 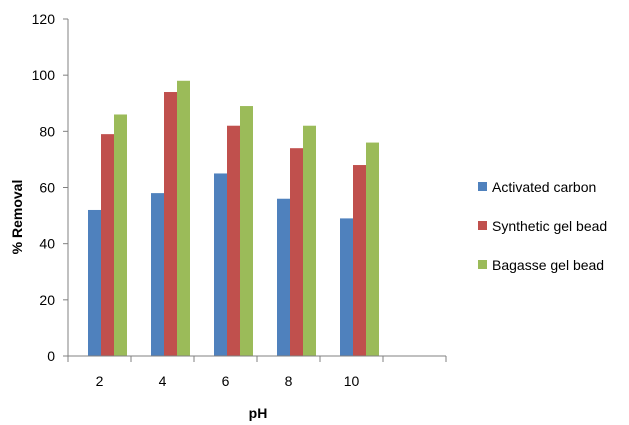 I want to click on legend-label: Activated carbon, so click(x=544, y=187).